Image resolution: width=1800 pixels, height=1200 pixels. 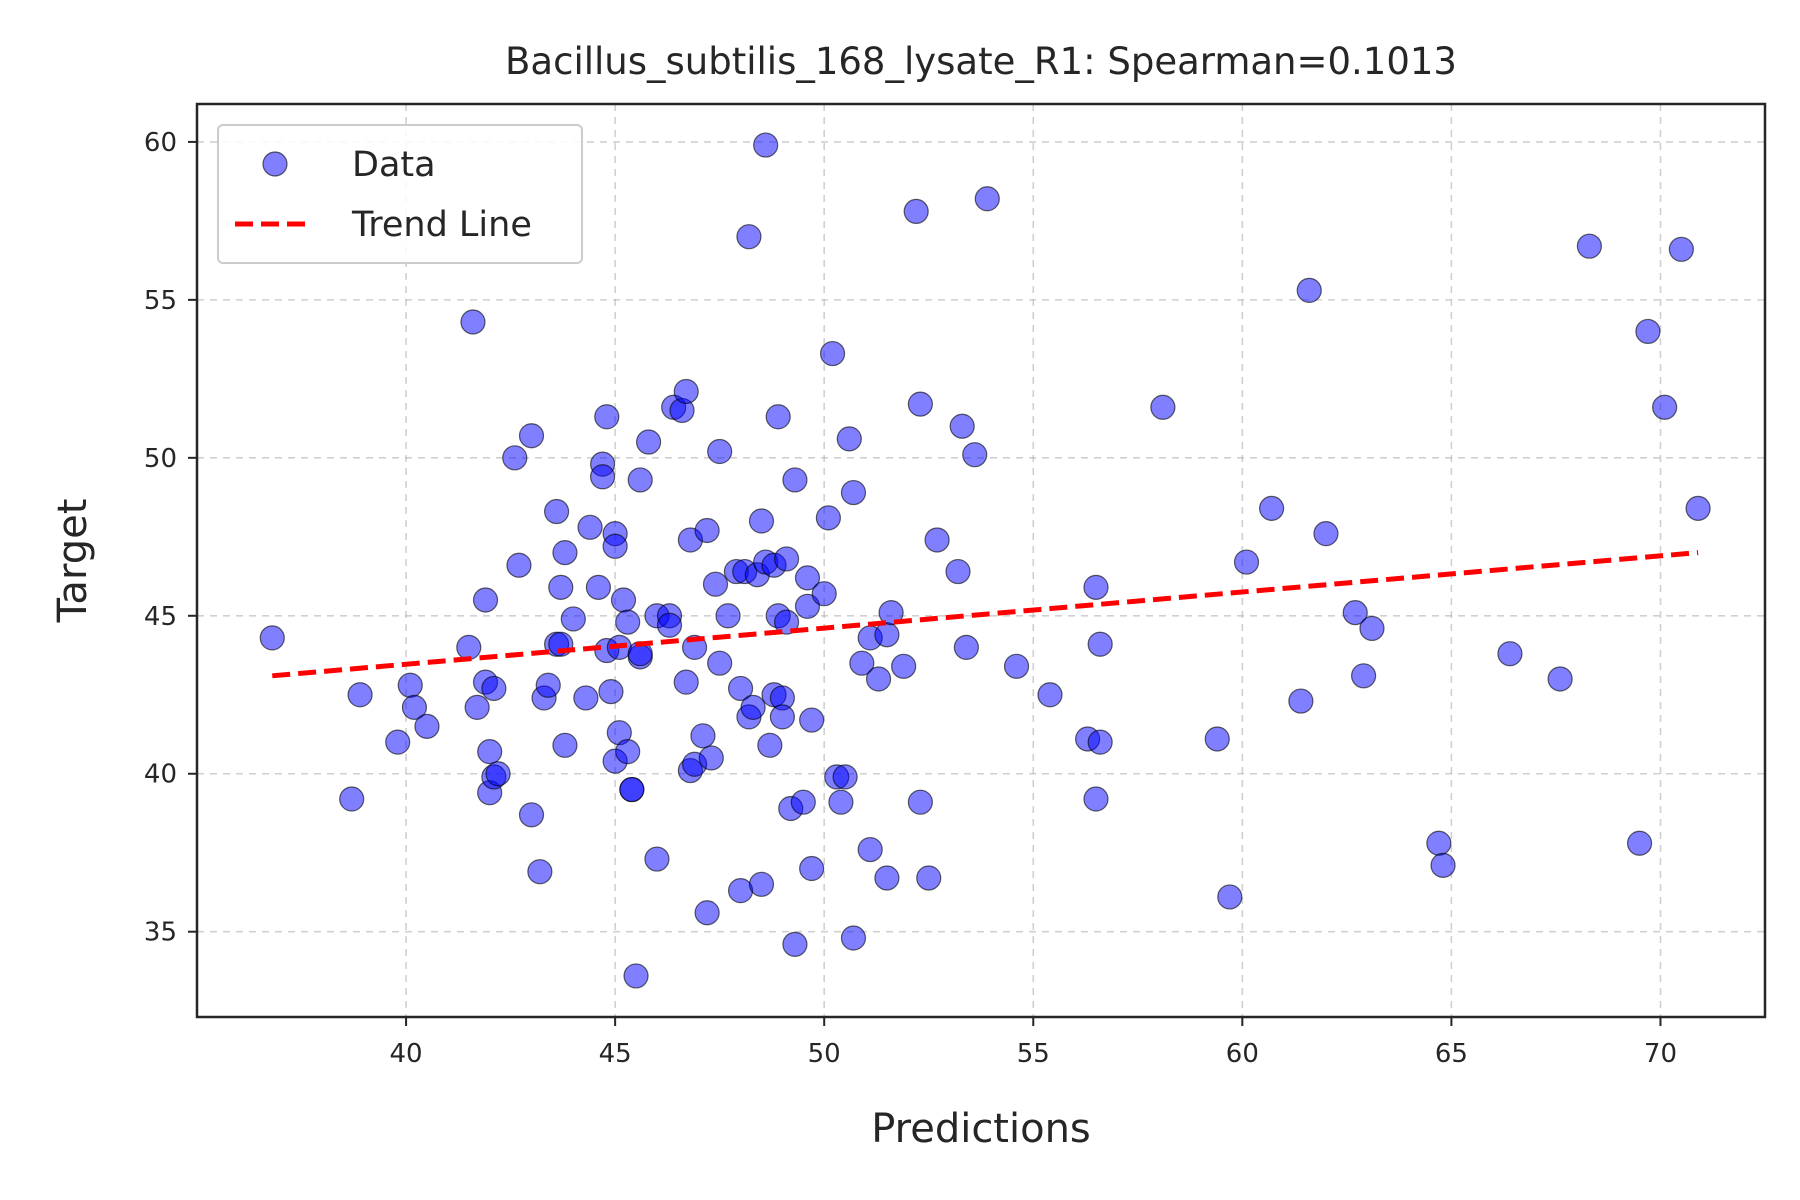 What do you see at coordinates (1242, 1054) in the screenshot?
I see `x-tick-label: 60` at bounding box center [1242, 1054].